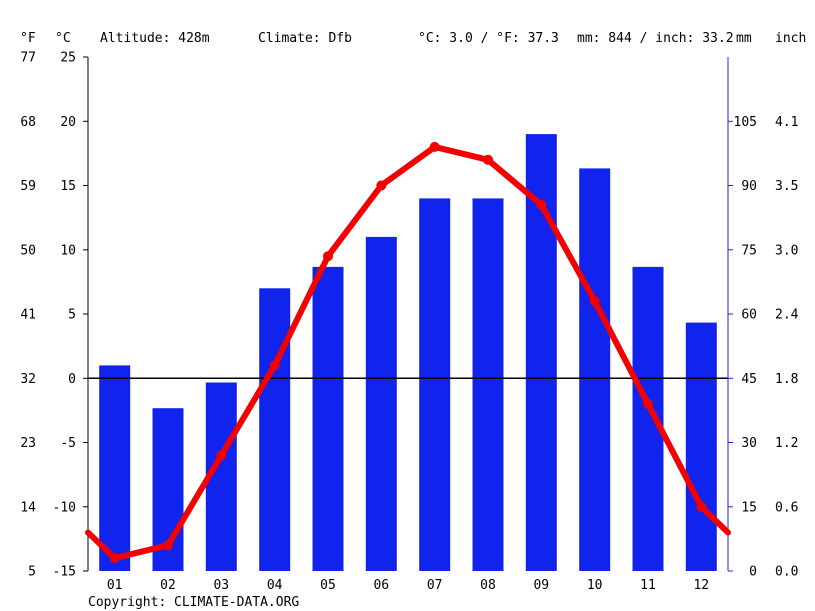  What do you see at coordinates (786, 122) in the screenshot?
I see `inch-axis-label: 4.1` at bounding box center [786, 122].